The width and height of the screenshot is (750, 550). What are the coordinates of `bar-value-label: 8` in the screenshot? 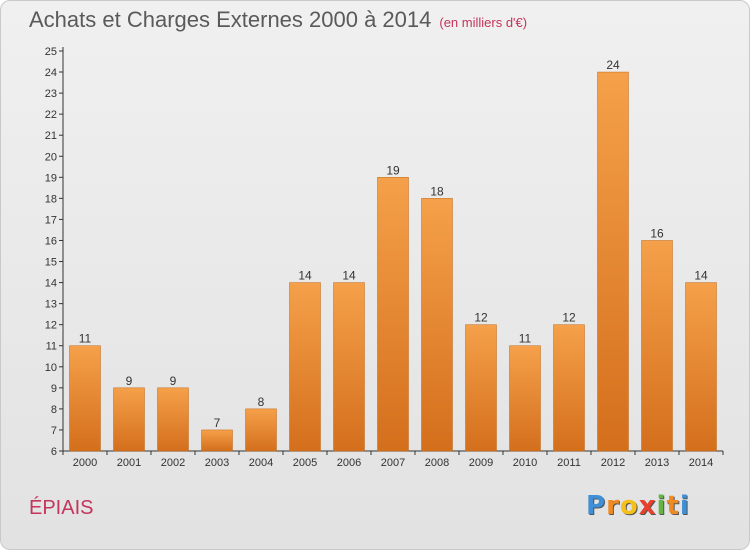 It's located at (261, 402).